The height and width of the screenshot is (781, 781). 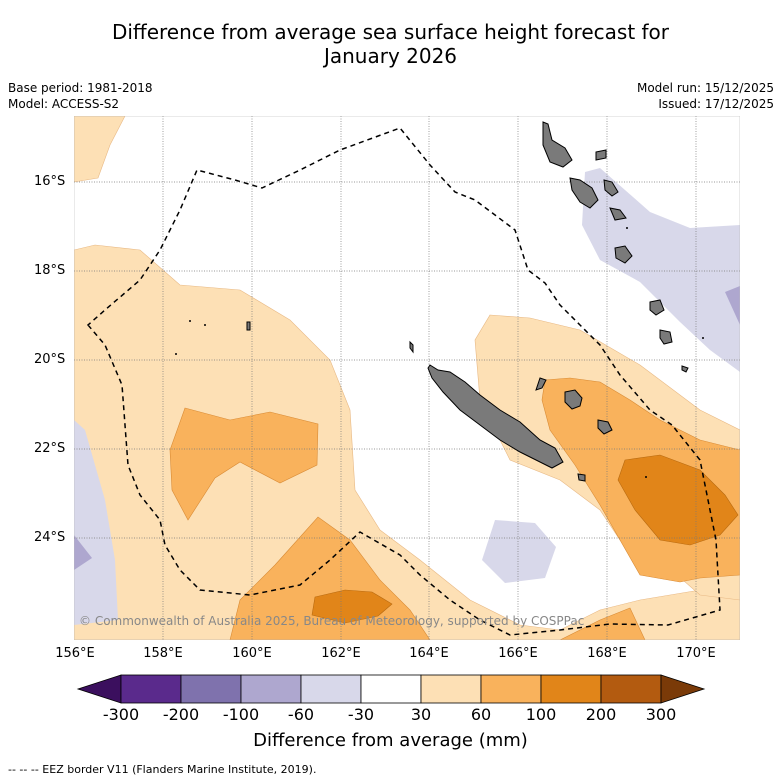 What do you see at coordinates (50, 537) in the screenshot?
I see `lat-label-24s: 24°S` at bounding box center [50, 537].